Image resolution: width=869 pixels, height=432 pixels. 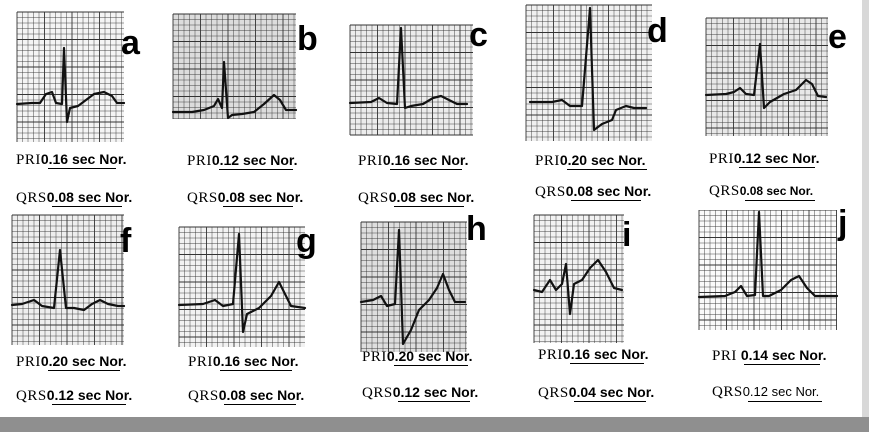 I want to click on ecg-panel-b: b PRI0.12 sec Nor. QRS0.08 sec Nor., so click(x=260, y=105).